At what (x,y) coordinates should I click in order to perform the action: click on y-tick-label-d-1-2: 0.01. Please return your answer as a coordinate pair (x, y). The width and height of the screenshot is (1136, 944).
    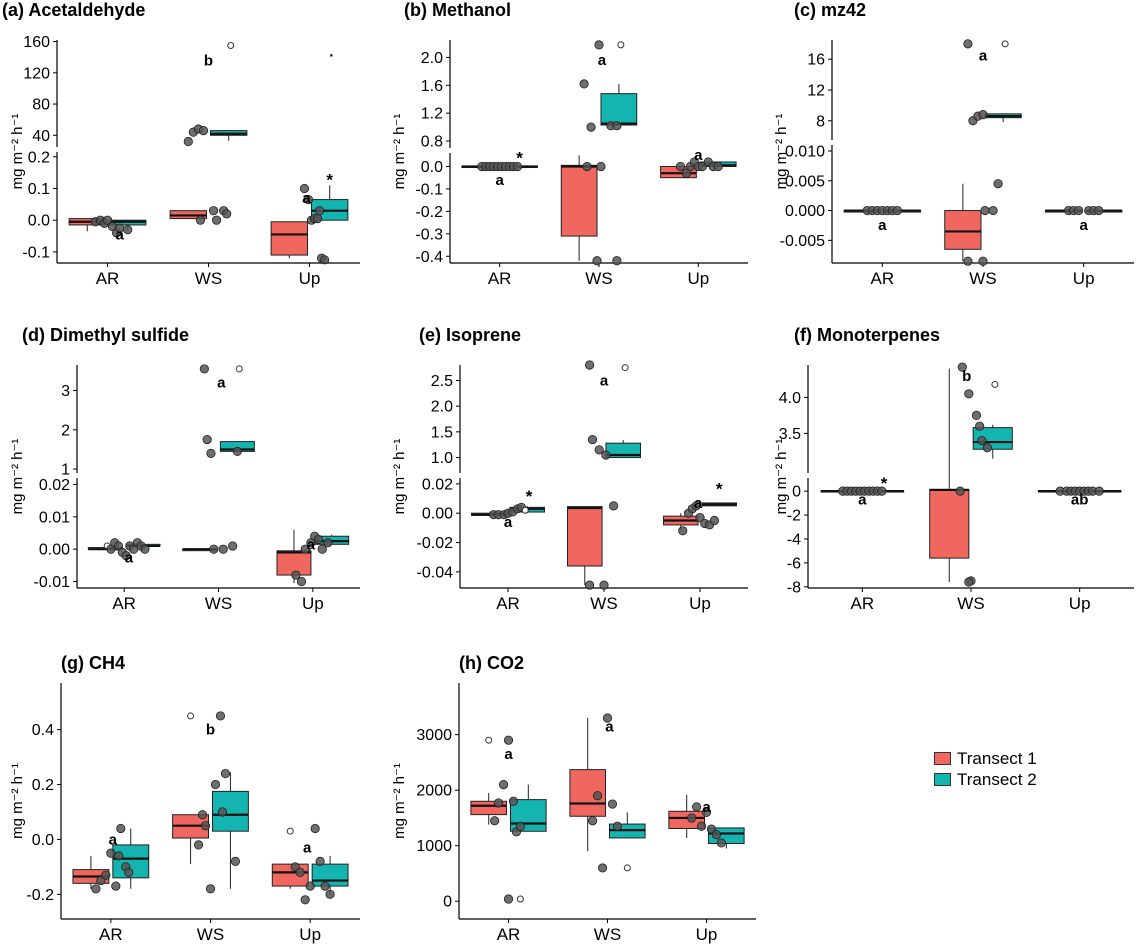
    Looking at the image, I should click on (54, 517).